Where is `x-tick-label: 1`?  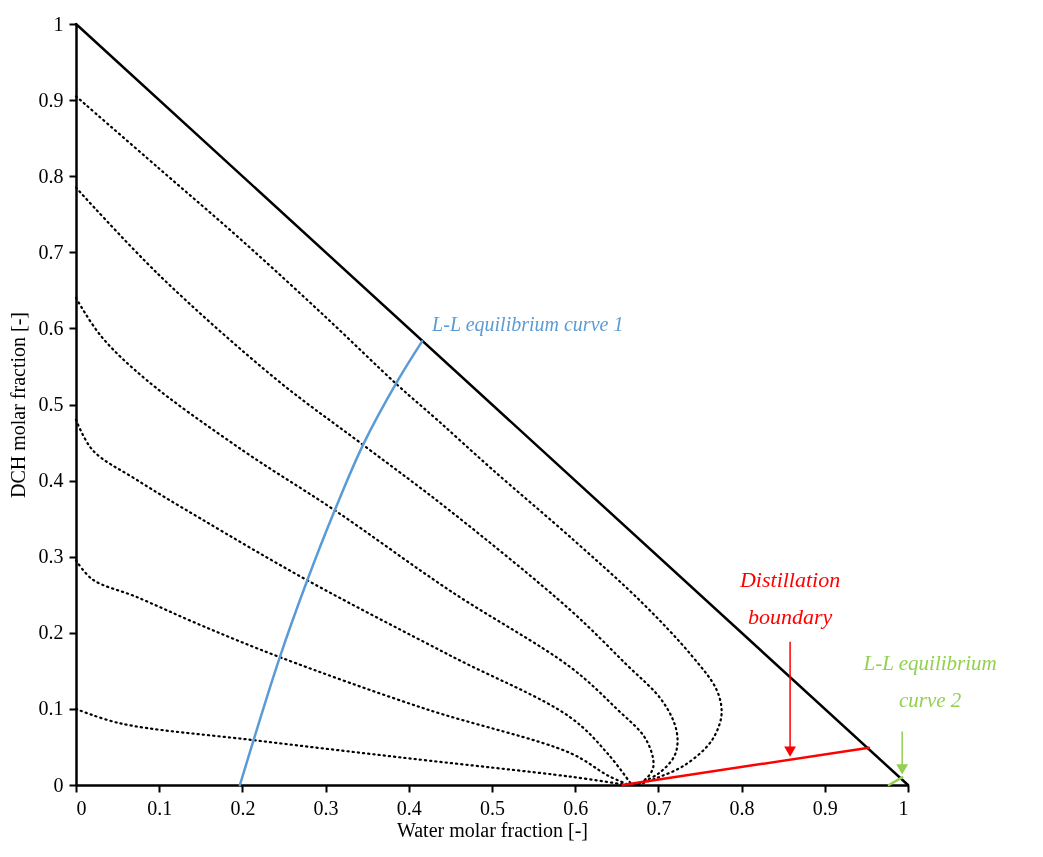 x-tick-label: 1 is located at coordinates (903, 807).